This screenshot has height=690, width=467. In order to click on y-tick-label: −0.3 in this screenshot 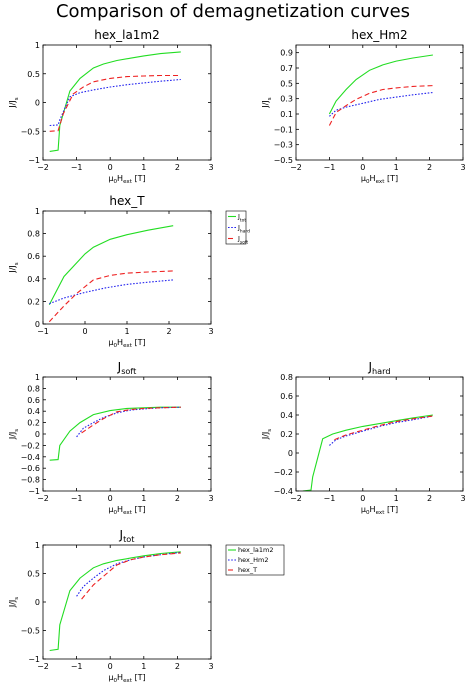, I will do `click(283, 145)`.